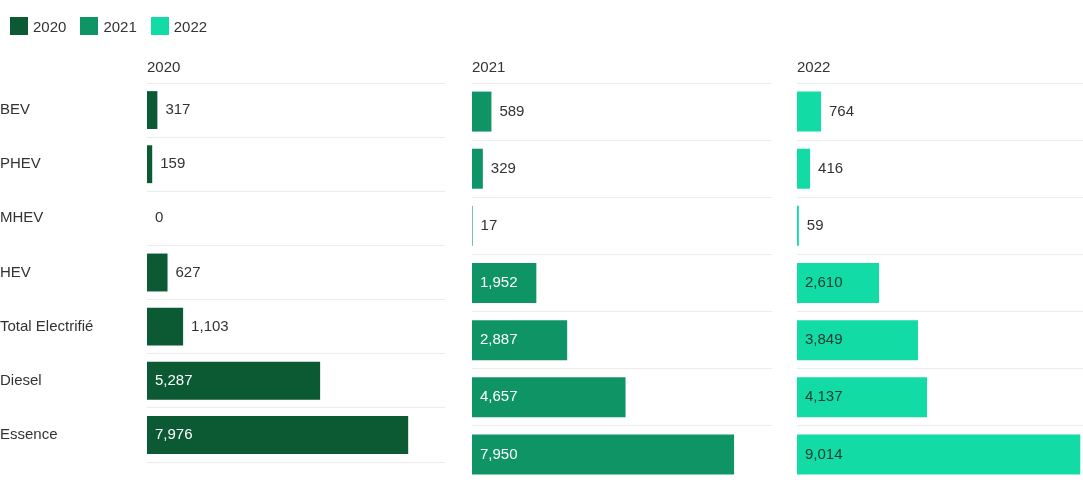 The height and width of the screenshot is (483, 1083). What do you see at coordinates (824, 339) in the screenshot?
I see `data-label: 3,849` at bounding box center [824, 339].